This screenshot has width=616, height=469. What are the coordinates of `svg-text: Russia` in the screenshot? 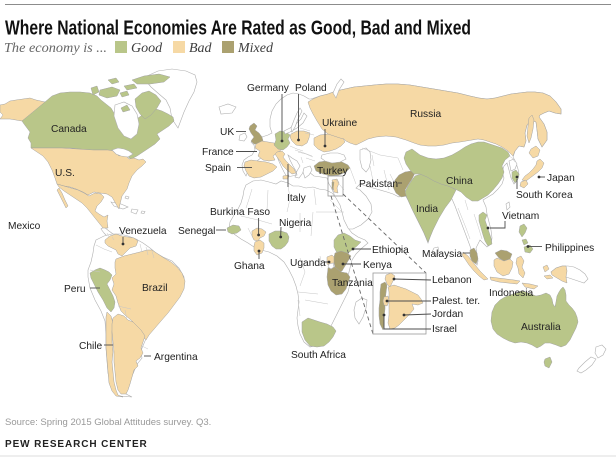 It's located at (425, 114).